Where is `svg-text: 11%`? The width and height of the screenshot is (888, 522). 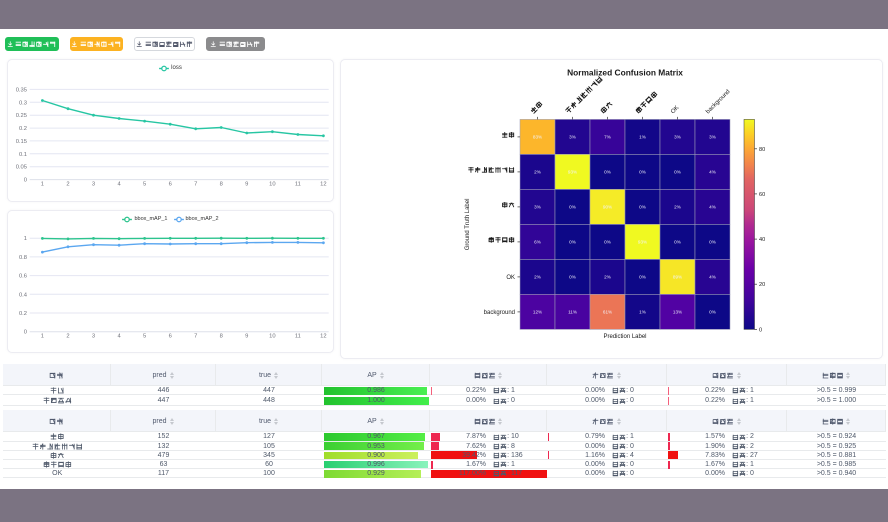 svg-text: 11% is located at coordinates (572, 312).